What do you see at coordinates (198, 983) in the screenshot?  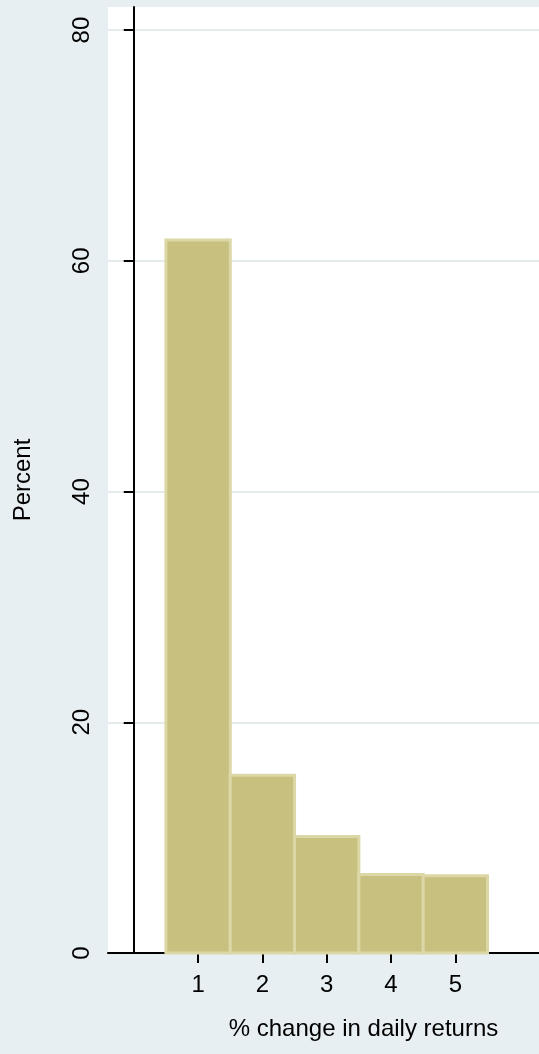 I see `x-tick-label: 1` at bounding box center [198, 983].